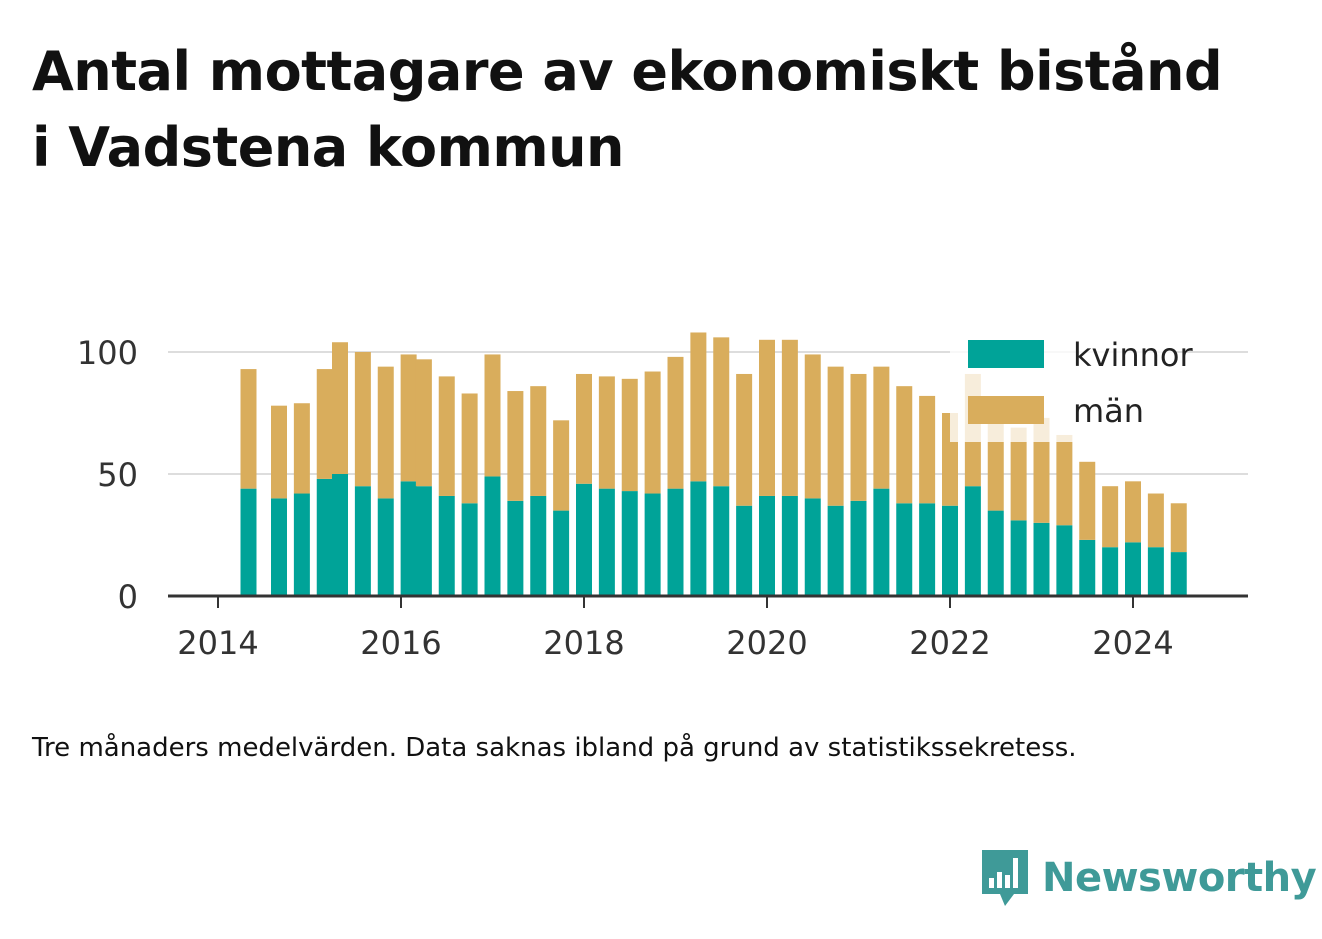 The image size is (1322, 939). What do you see at coordinates (1006, 354) in the screenshot?
I see `legend-swatch-kvinnor` at bounding box center [1006, 354].